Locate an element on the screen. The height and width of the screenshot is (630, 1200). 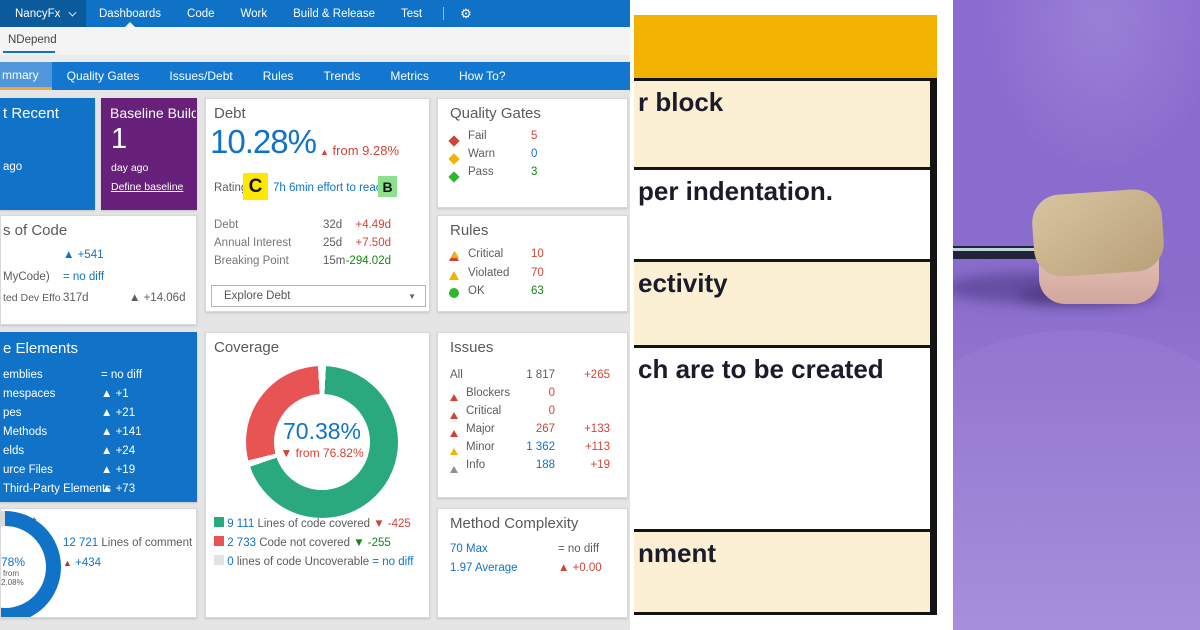
debt-rating-badge: C is located at coordinates (255, 186).